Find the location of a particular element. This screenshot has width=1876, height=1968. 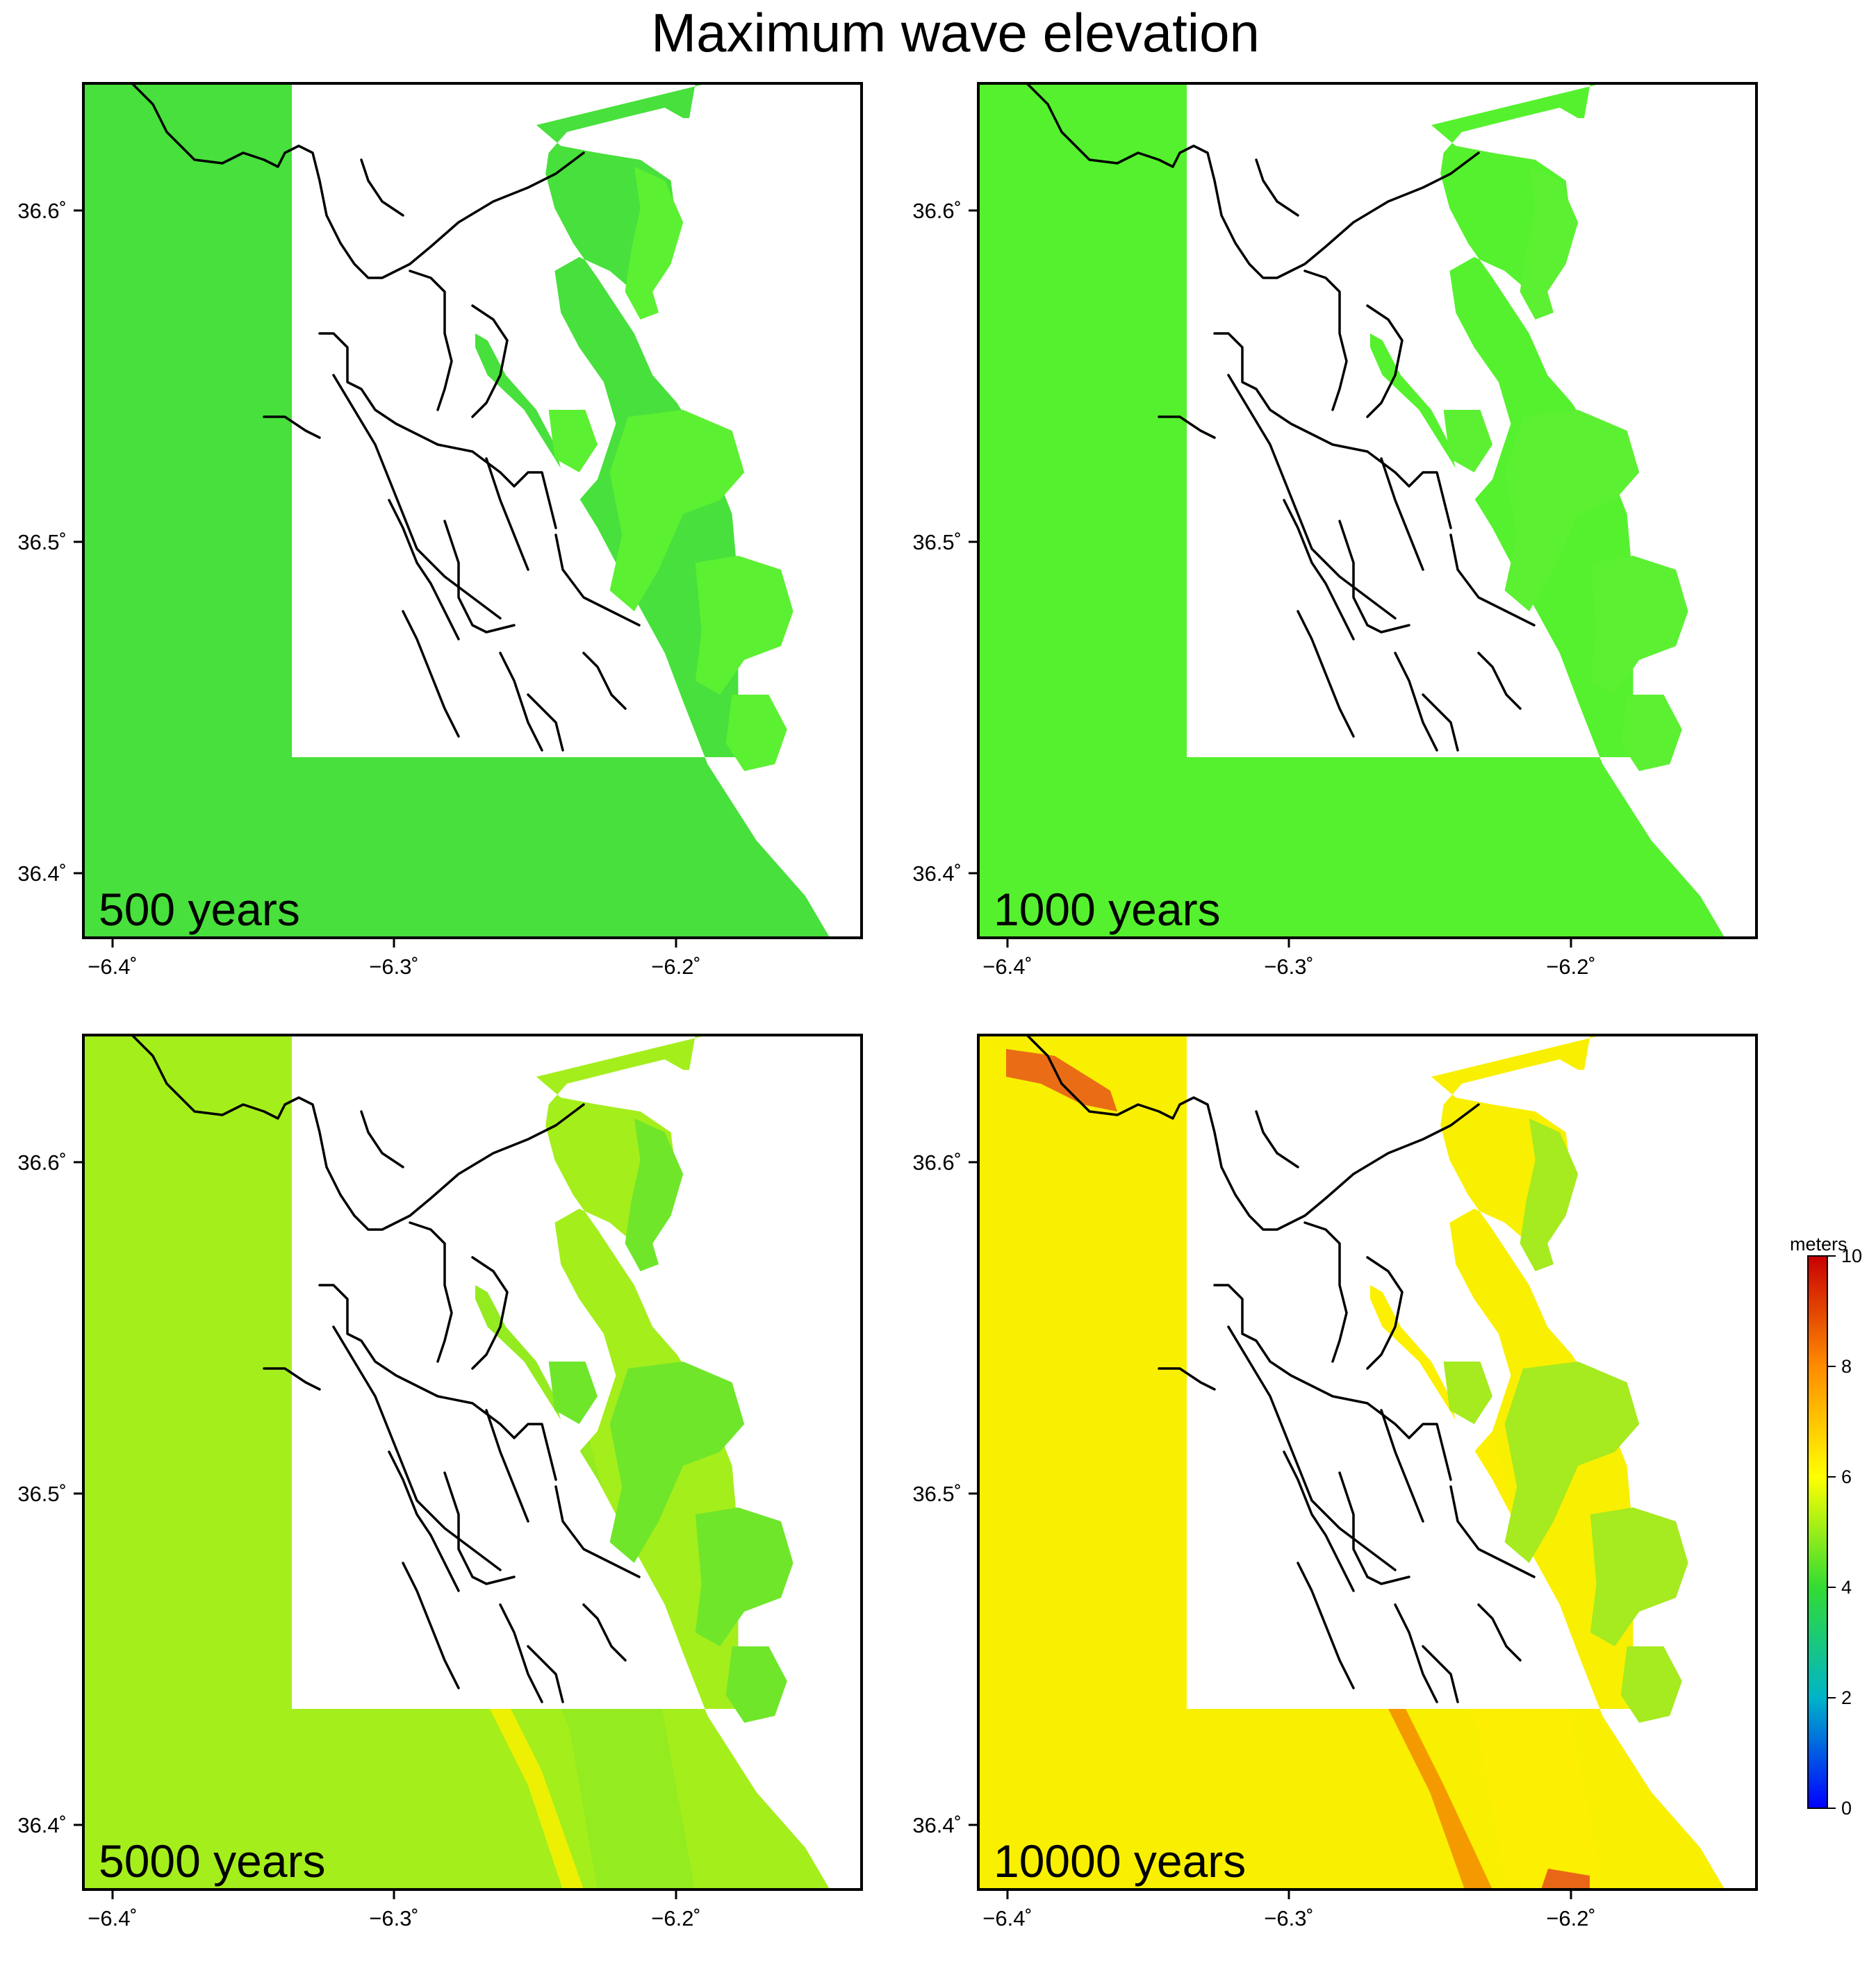

colorbar-tick-label: 0 is located at coordinates (1846, 1808).